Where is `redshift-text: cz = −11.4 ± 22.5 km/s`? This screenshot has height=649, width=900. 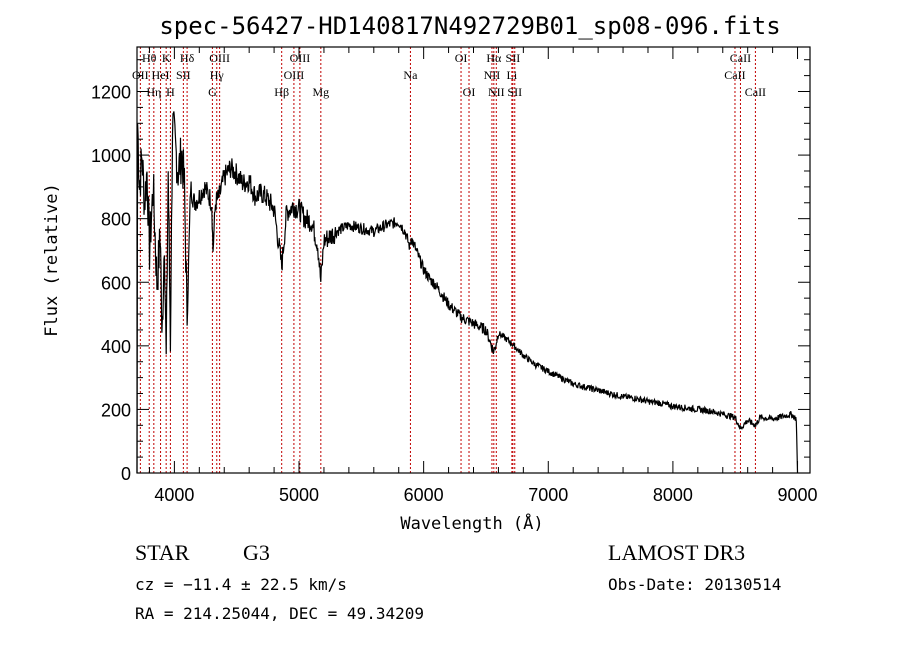 redshift-text: cz = −11.4 ± 22.5 km/s is located at coordinates (241, 584).